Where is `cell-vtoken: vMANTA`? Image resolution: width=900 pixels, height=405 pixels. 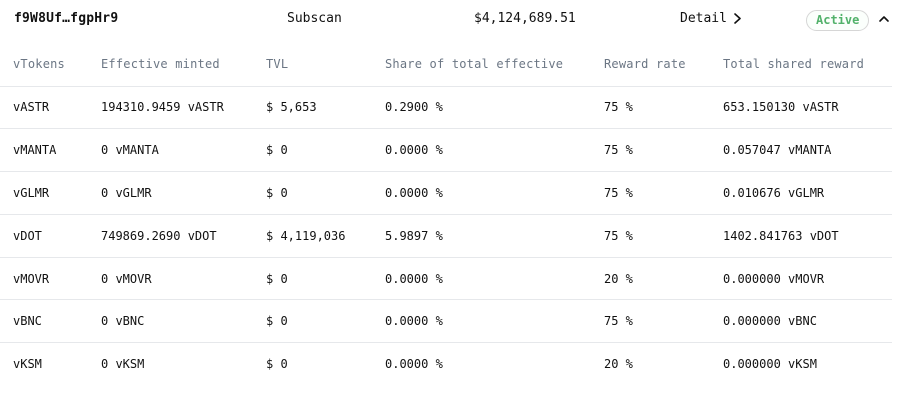
cell-vtoken: vMANTA is located at coordinates (50, 150).